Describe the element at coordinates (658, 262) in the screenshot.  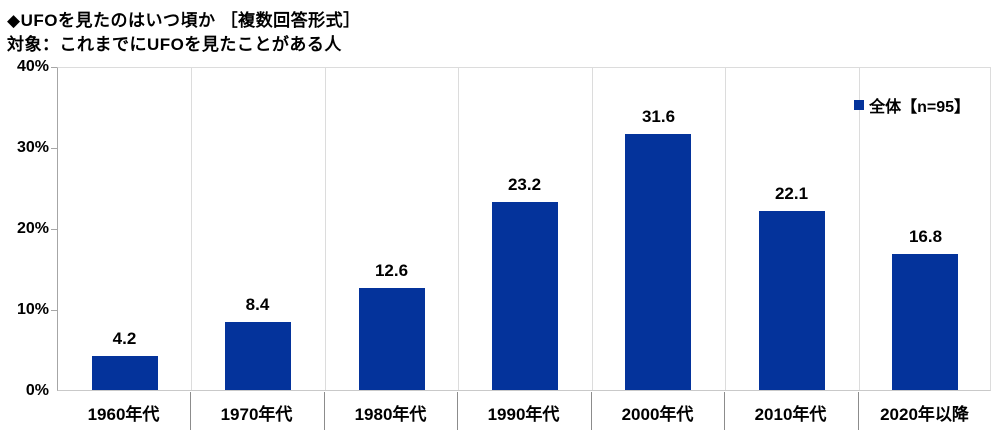
I see `bar-2000年代` at that location.